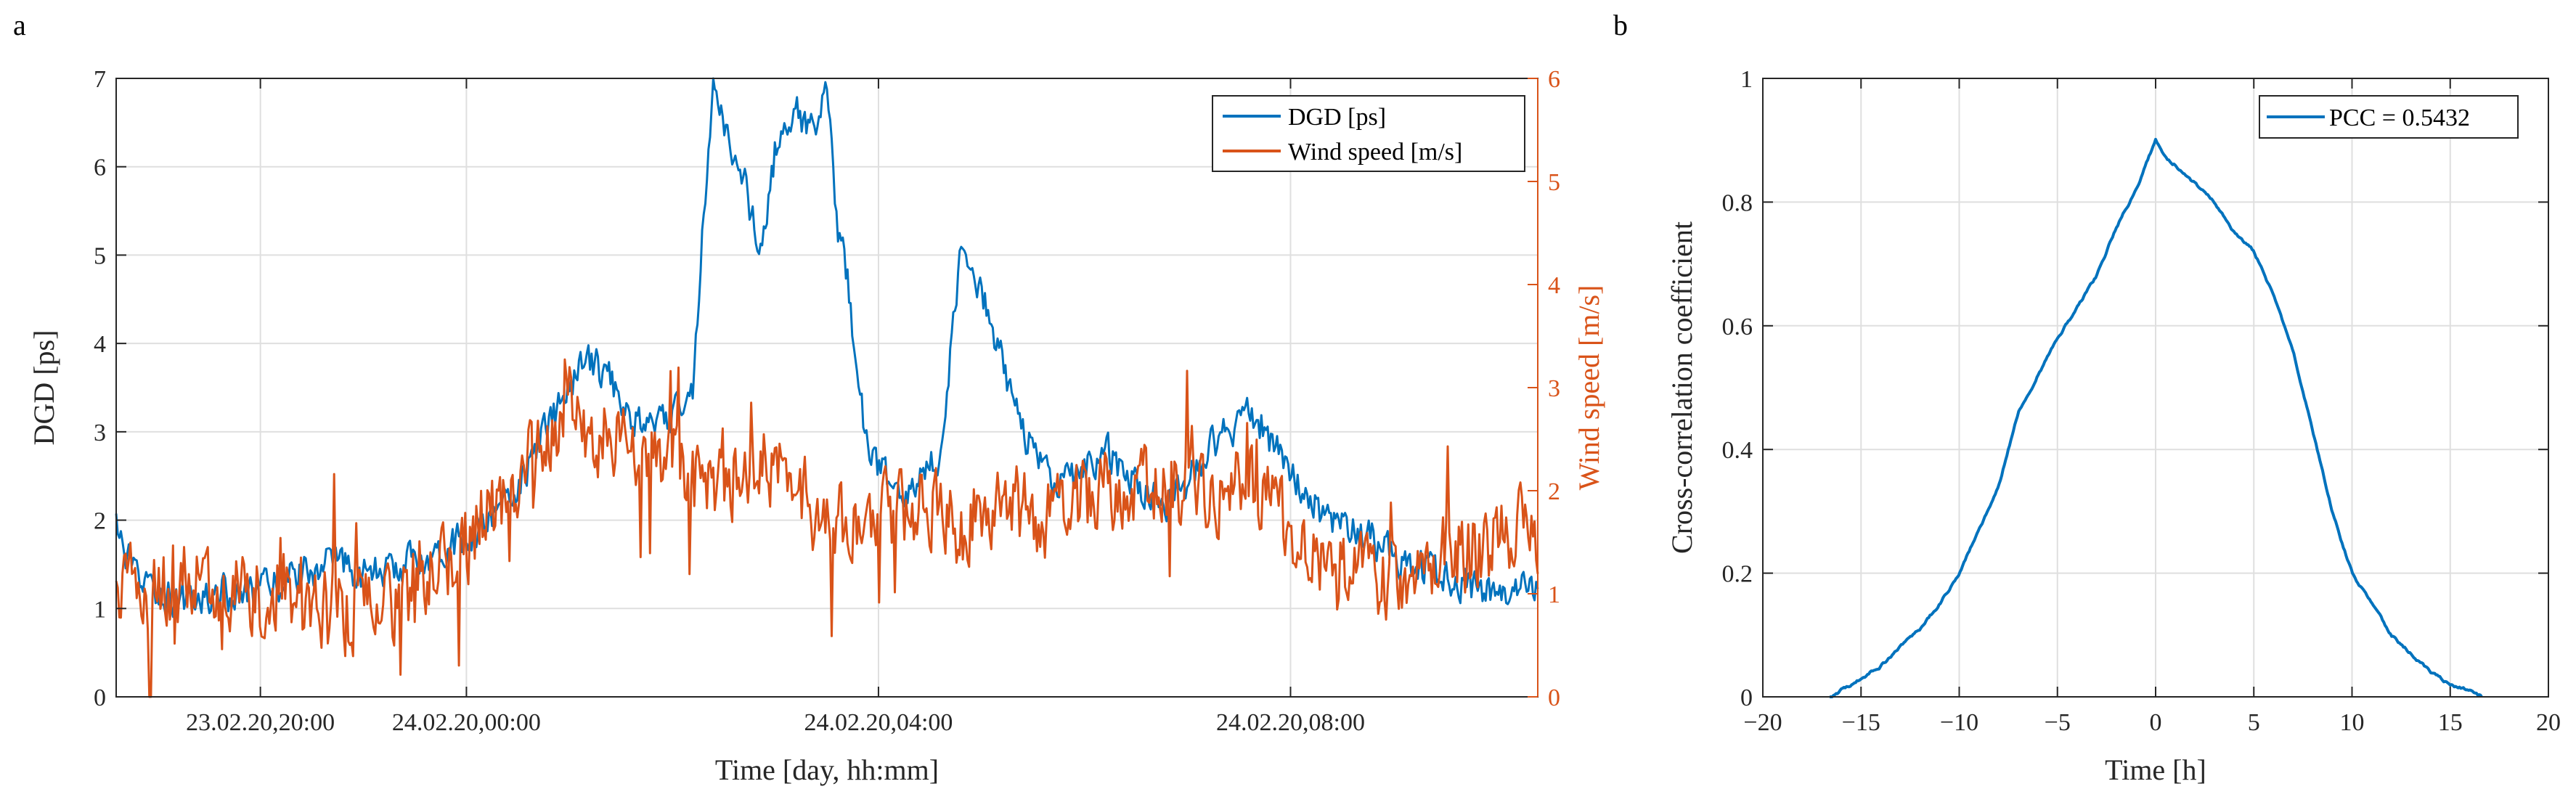  Describe the element at coordinates (1746, 79) in the screenshot. I see `chart-b-y-tick-label: 1` at that location.